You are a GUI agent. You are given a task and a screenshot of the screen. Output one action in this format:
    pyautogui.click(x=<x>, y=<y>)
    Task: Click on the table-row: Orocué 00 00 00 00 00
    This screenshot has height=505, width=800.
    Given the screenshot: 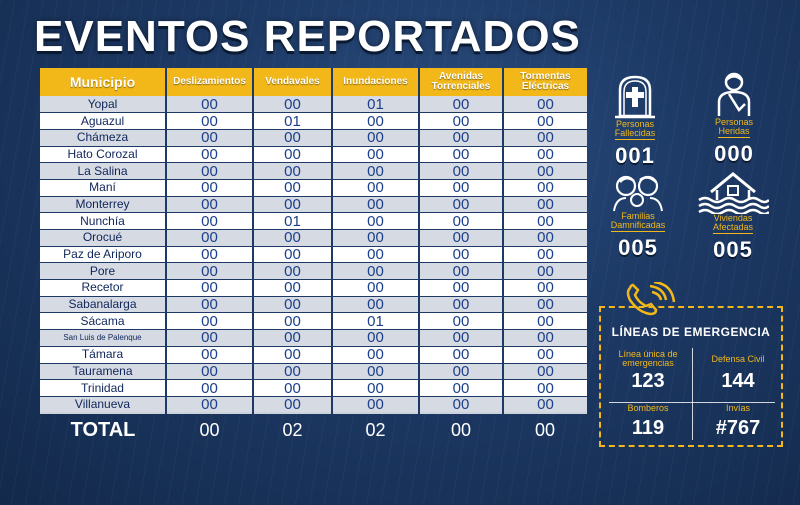 What is the action you would take?
    pyautogui.click(x=313, y=238)
    